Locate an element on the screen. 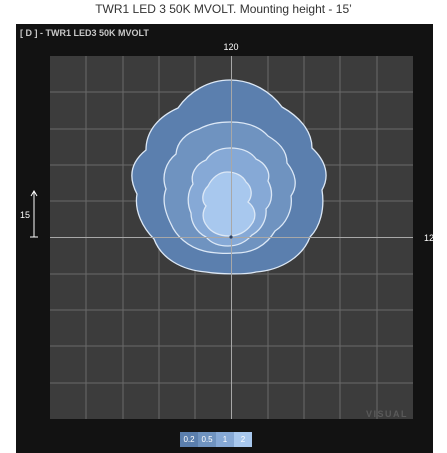 The image size is (447, 453). mounting-height-label: 15 is located at coordinates (25, 215).